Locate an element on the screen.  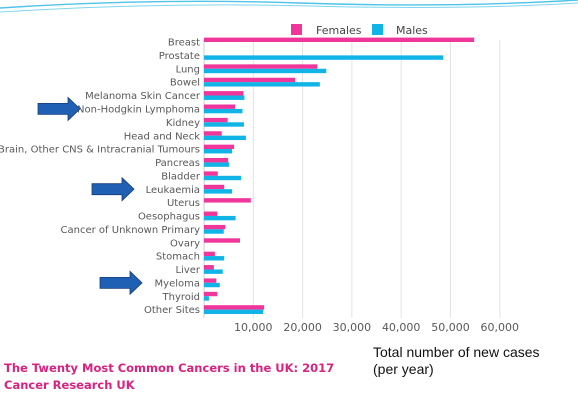
category-label: Pancreas is located at coordinates (177, 163).